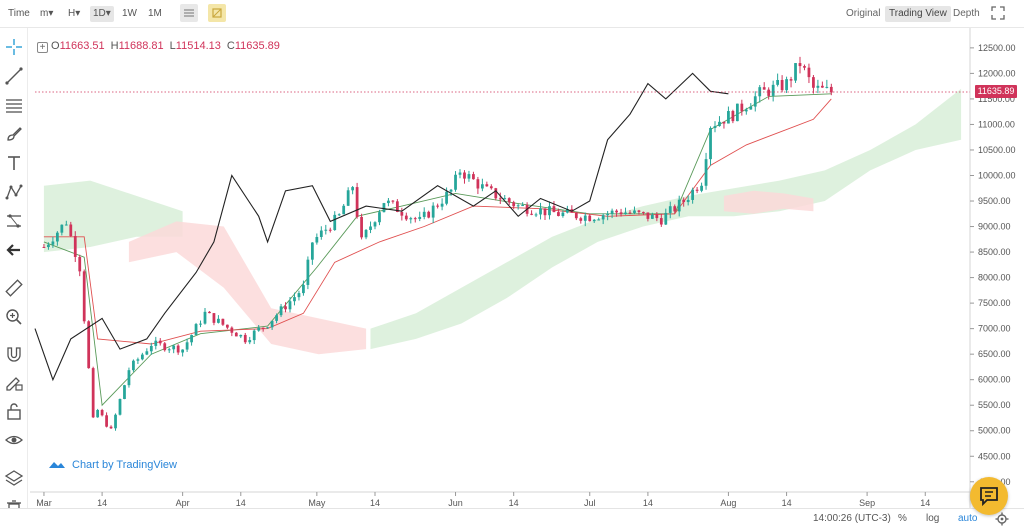 Image resolution: width=1024 pixels, height=529 pixels. I want to click on interval-1w: 1W, so click(129, 13).